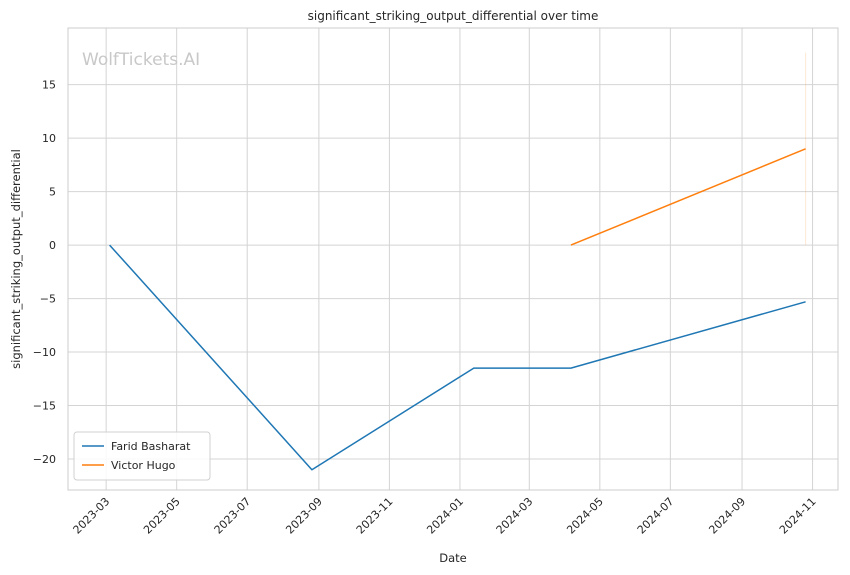  I want to click on y-tick-label: 5, so click(52, 192).